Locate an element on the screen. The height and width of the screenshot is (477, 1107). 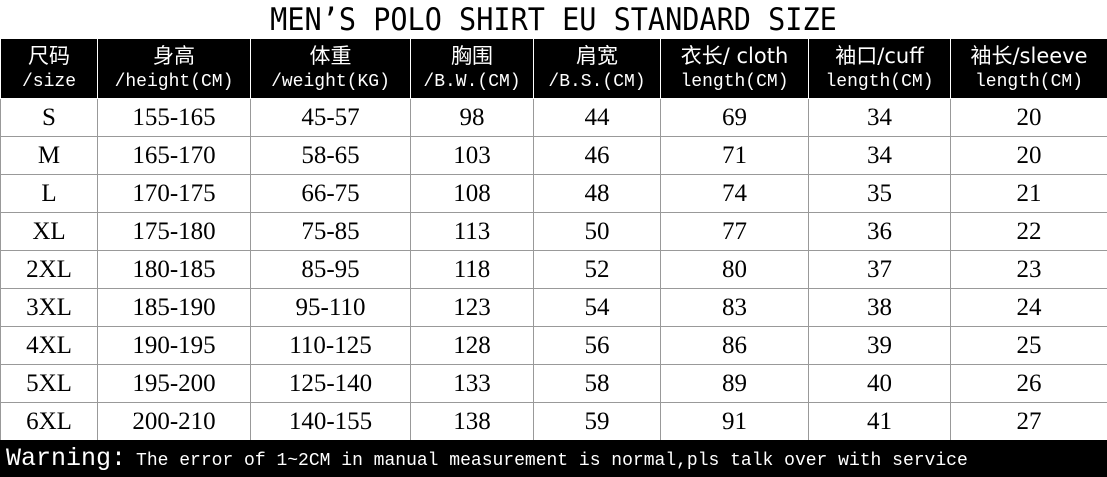
table-cell: 71 is located at coordinates (734, 155).